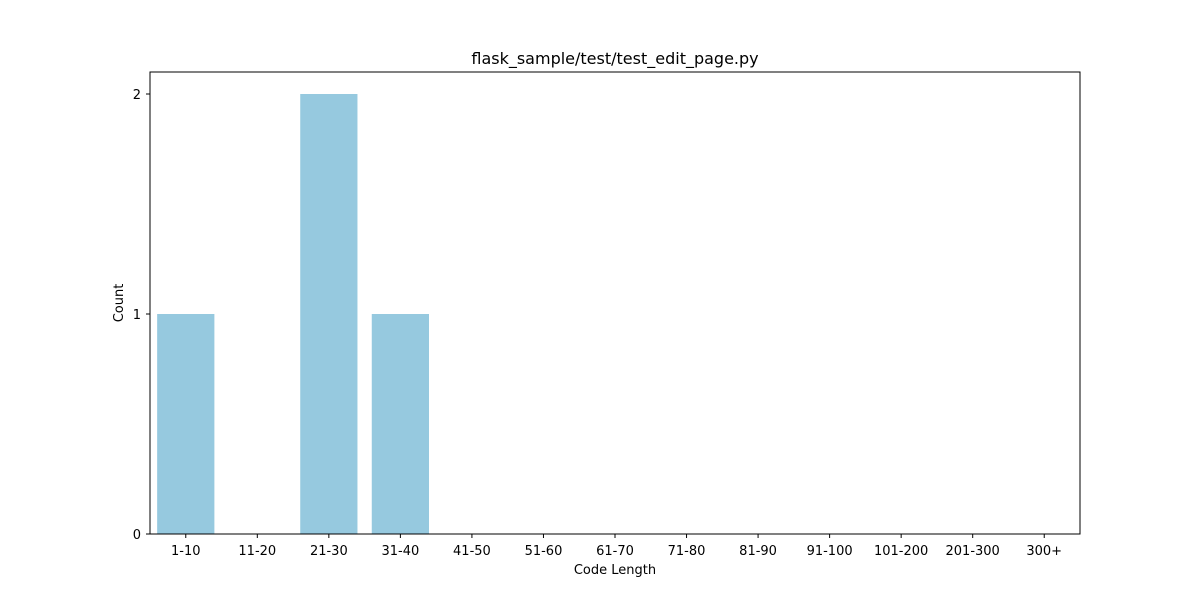 This screenshot has width=1200, height=604. Describe the element at coordinates (1044, 551) in the screenshot. I see `x-tick-label: 300+` at that location.